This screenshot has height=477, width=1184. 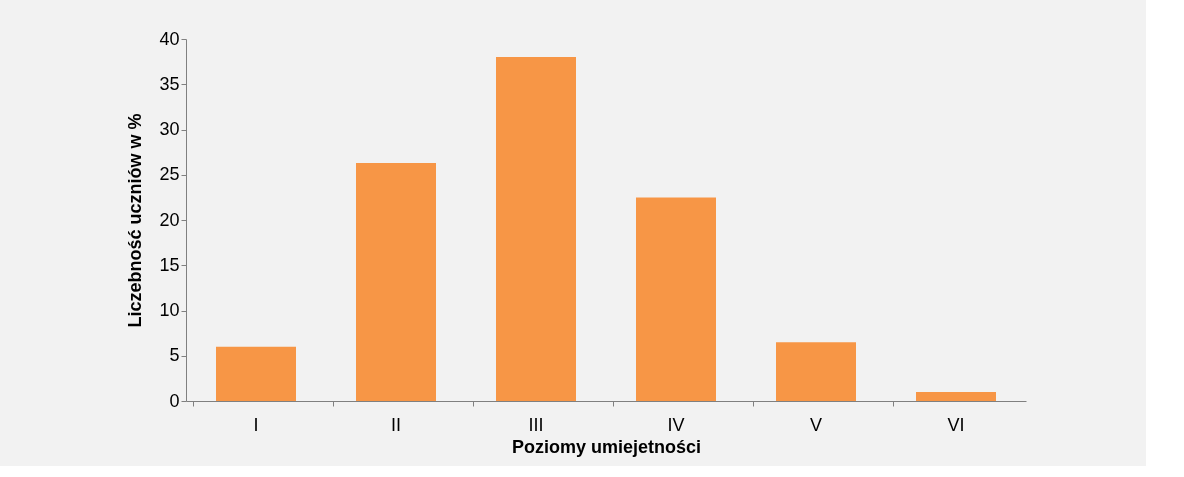 What do you see at coordinates (169, 83) in the screenshot?
I see `y-tick-label: 35` at bounding box center [169, 83].